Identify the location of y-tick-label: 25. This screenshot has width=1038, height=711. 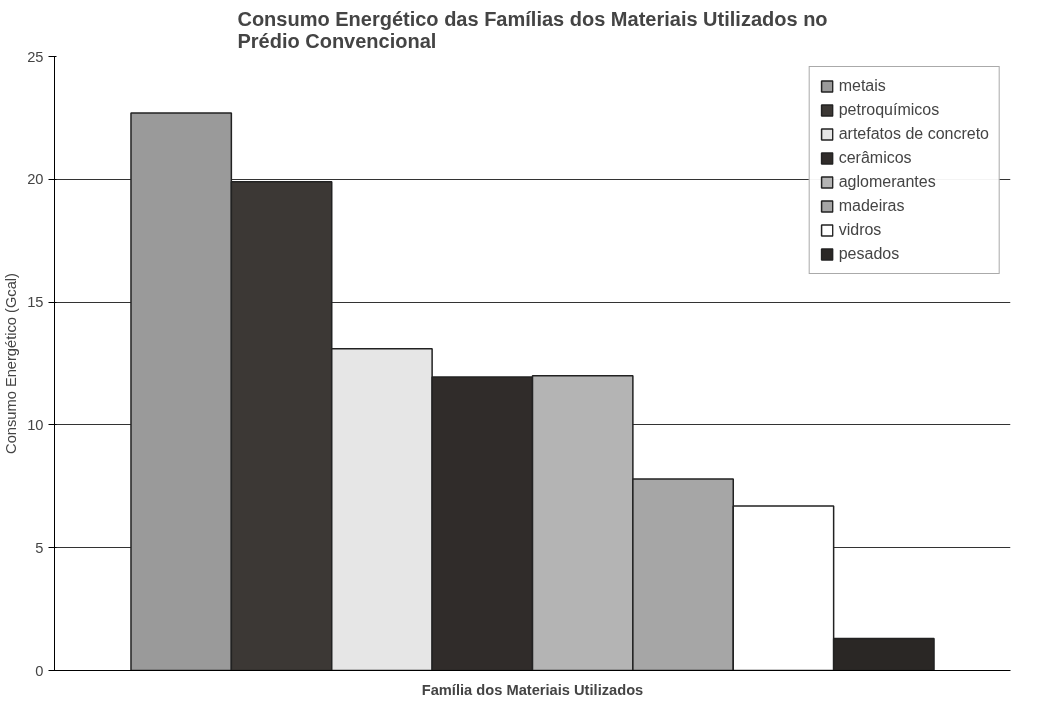
(35, 56).